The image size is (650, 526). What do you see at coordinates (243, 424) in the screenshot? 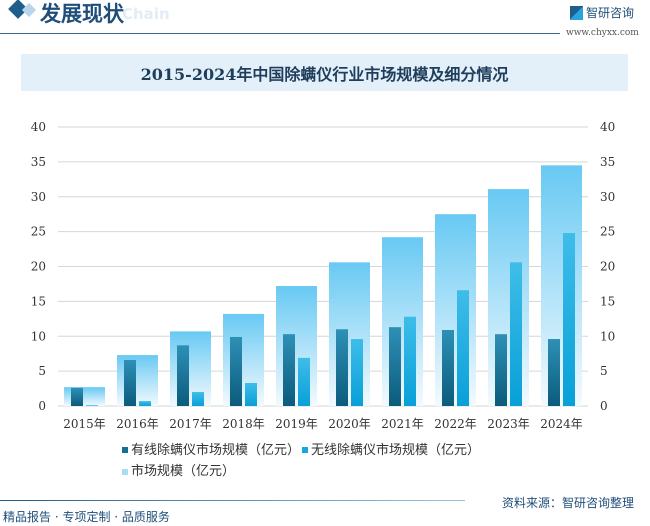
I see `x-tick-label: 2018年` at bounding box center [243, 424].